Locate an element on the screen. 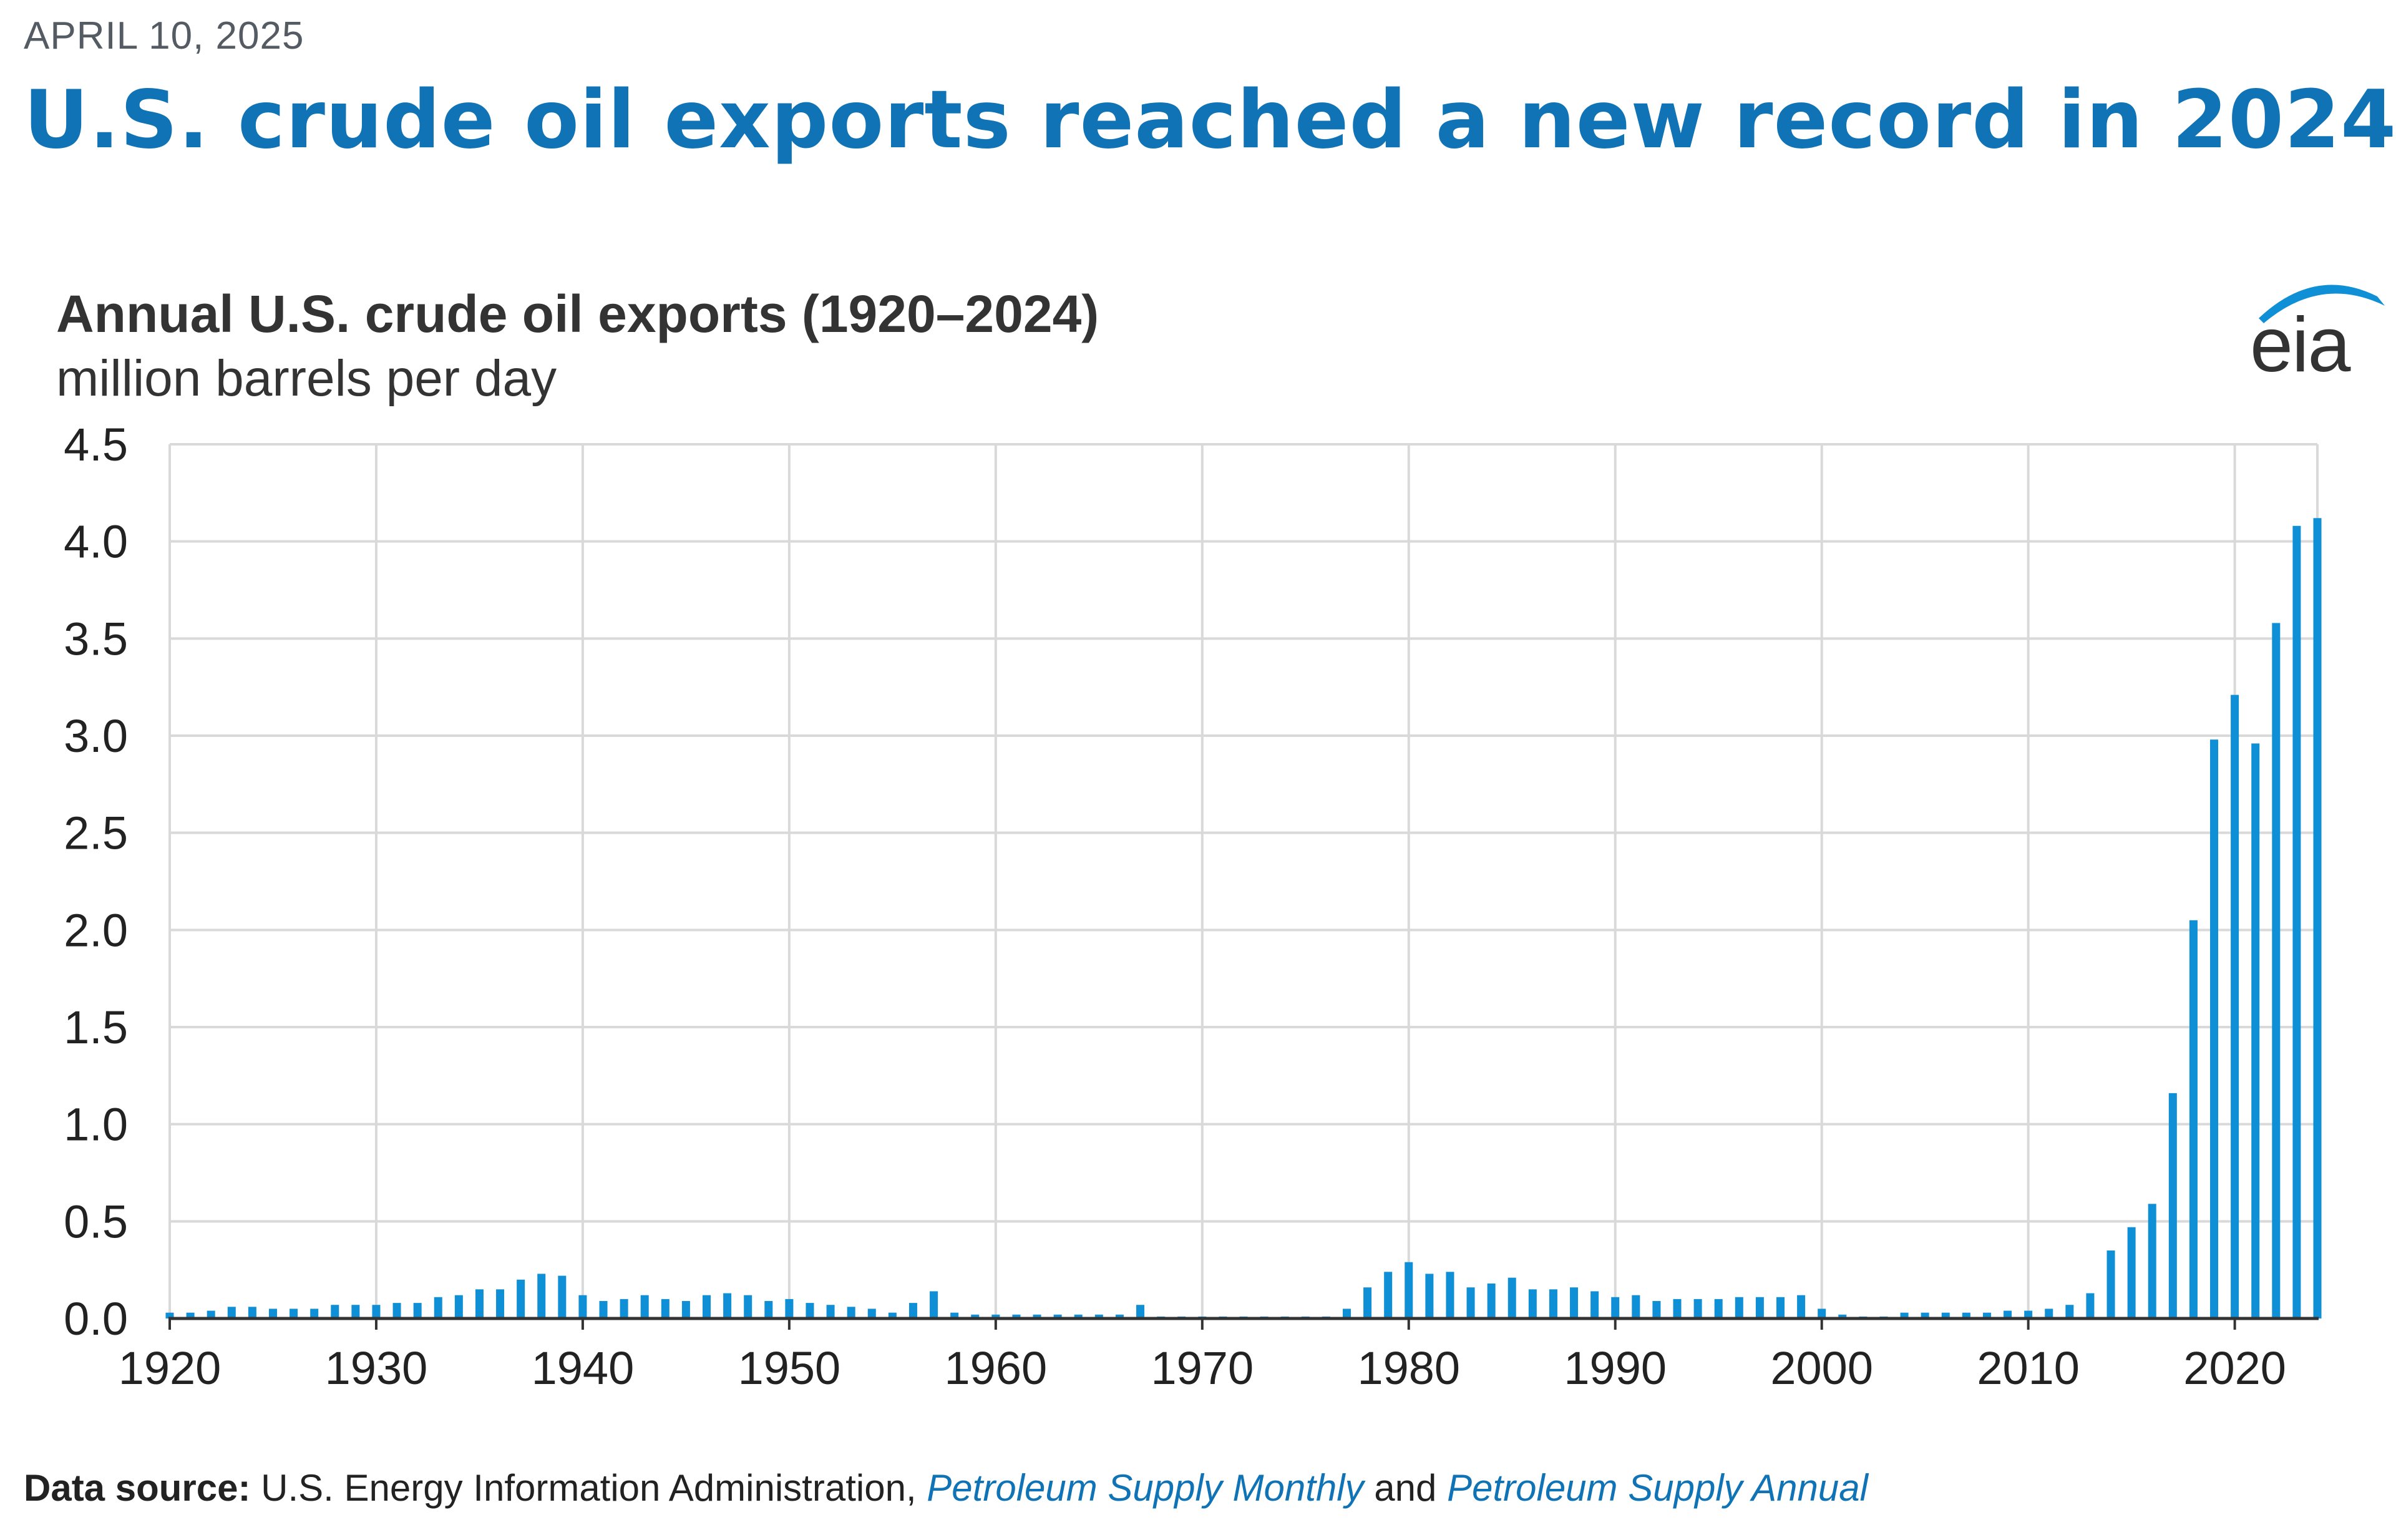 The width and height of the screenshot is (2396, 1540). bar-1962 is located at coordinates (1037, 1316).